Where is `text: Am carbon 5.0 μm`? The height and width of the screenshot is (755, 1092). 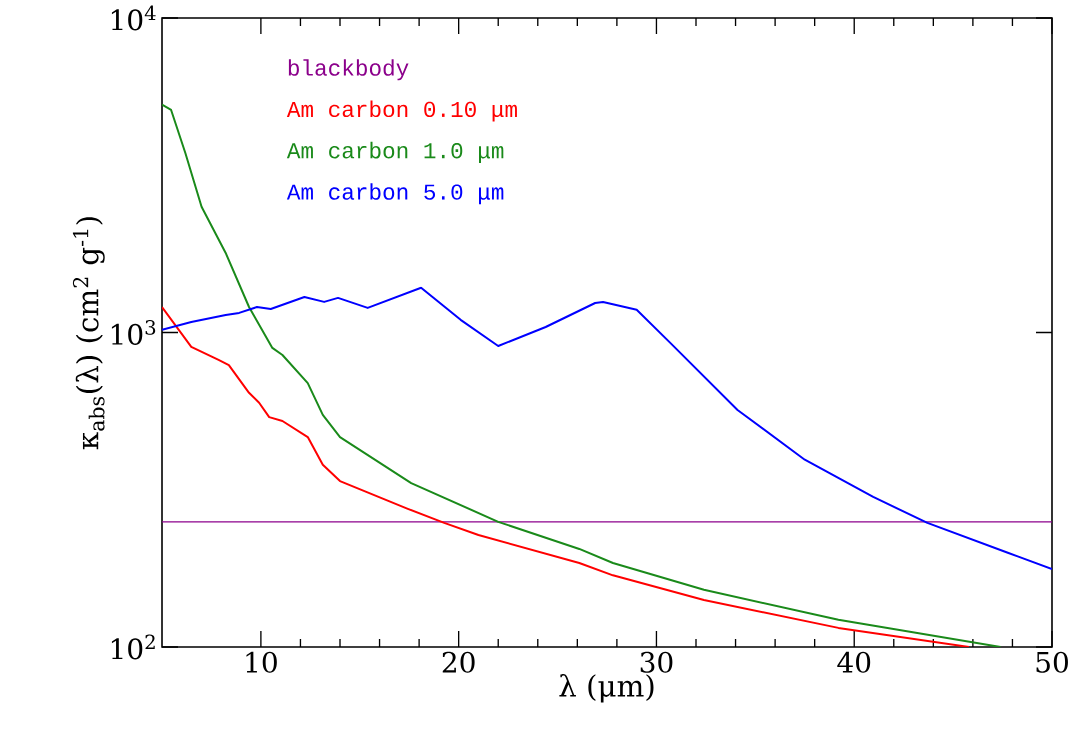 text: Am carbon 5.0 μm is located at coordinates (395, 194).